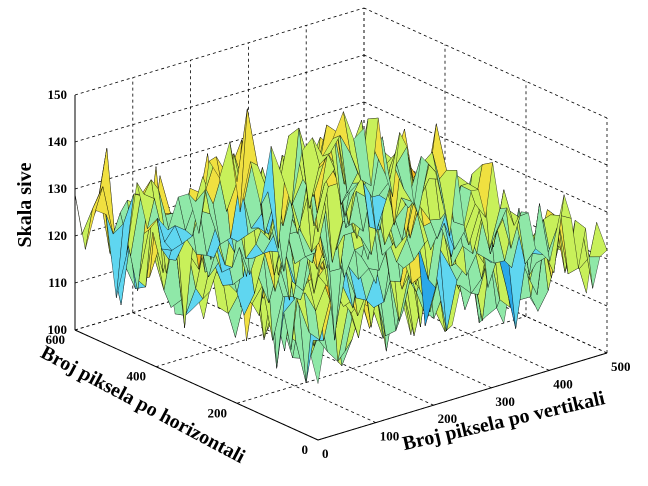  I want to click on y-tick-label: 600, so click(56, 339).